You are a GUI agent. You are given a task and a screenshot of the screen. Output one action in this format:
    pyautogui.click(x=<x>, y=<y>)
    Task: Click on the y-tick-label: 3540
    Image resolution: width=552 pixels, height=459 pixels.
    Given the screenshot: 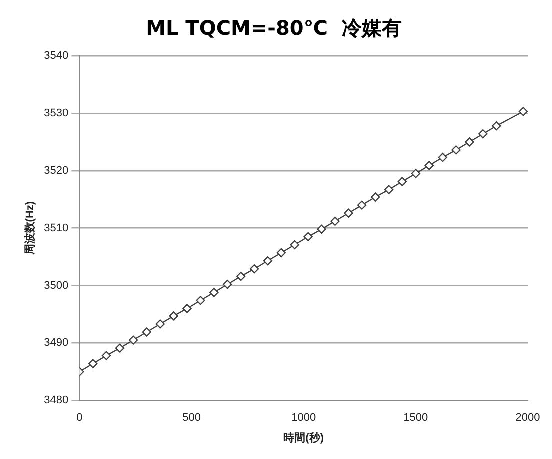 What is the action you would take?
    pyautogui.click(x=56, y=56)
    